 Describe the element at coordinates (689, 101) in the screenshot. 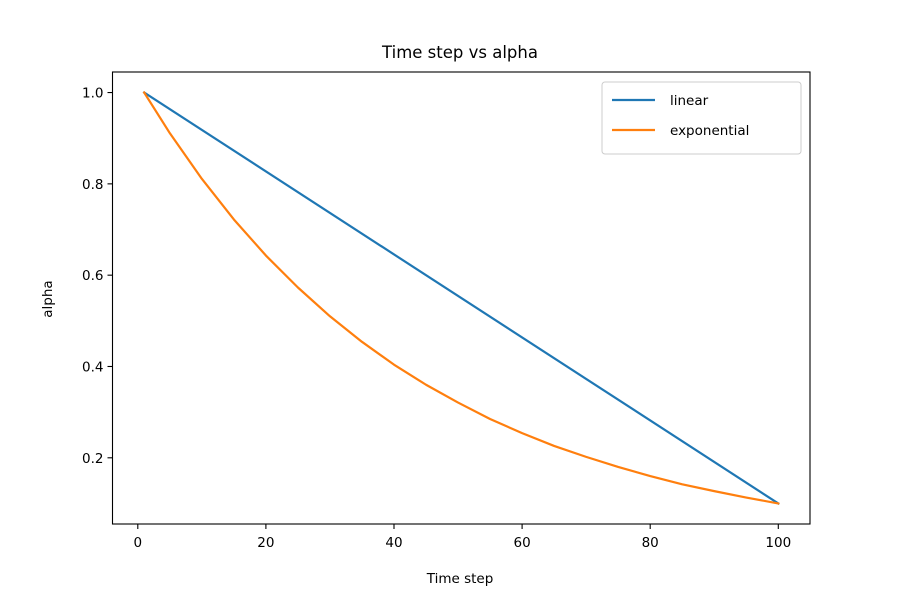

I see `legend-label-linear: linear` at that location.